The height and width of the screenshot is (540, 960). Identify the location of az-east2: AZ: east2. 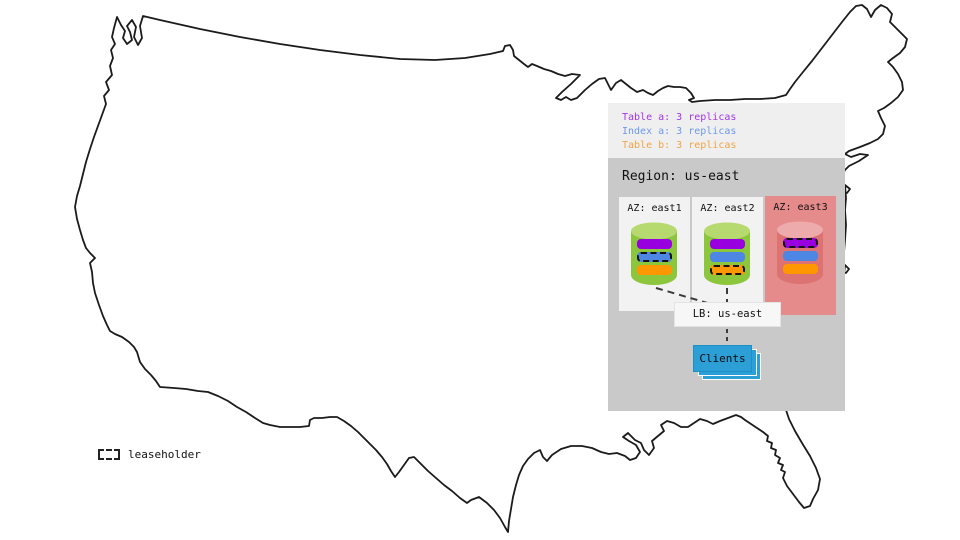
(727, 254).